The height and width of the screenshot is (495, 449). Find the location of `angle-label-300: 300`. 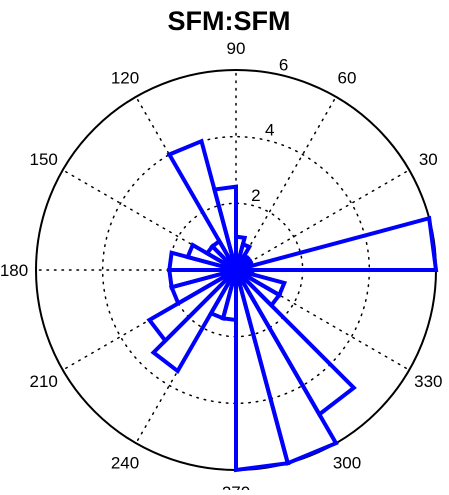

angle-label-300: 300 is located at coordinates (347, 462).